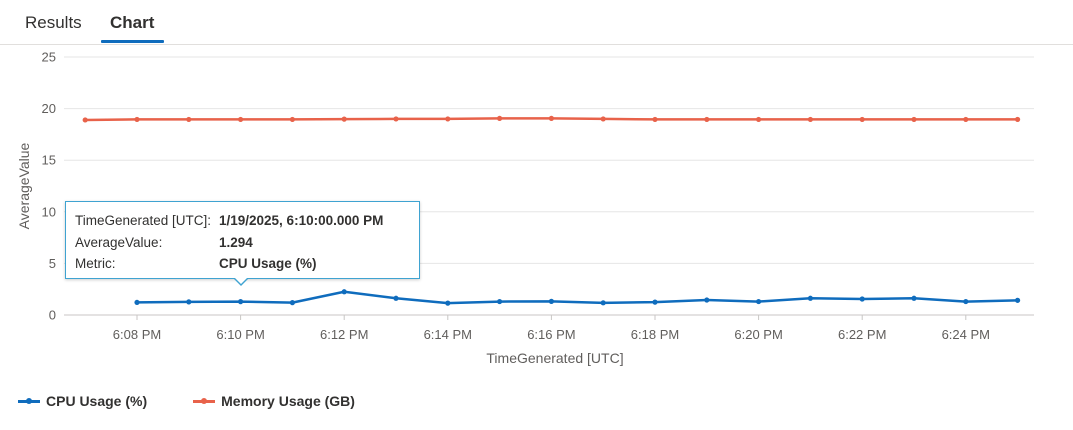 This screenshot has height=430, width=1073. I want to click on series-line-cpu, so click(577, 297).